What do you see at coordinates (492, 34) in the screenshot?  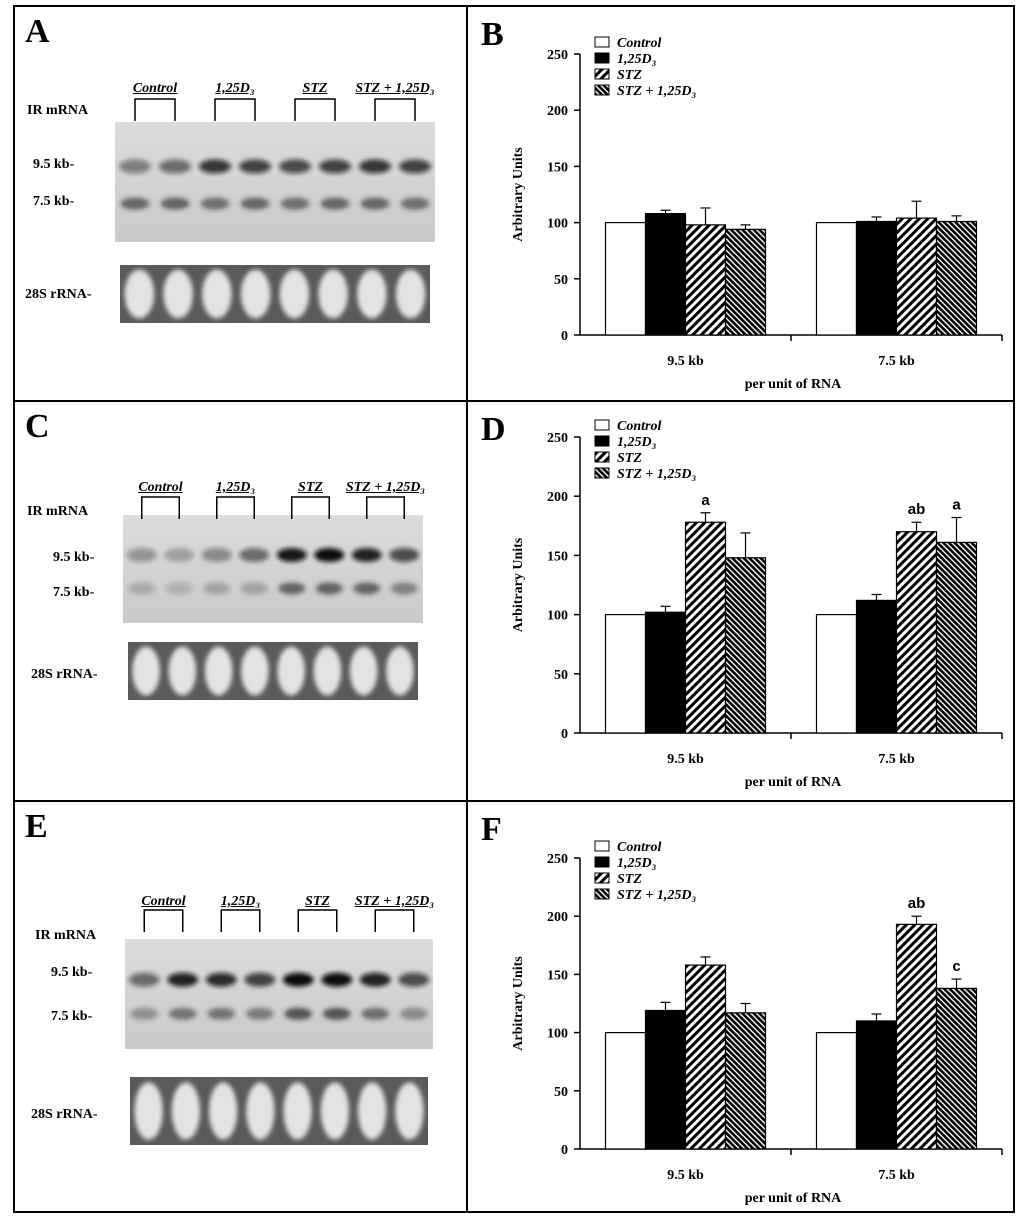 I see `panel-letter: B` at bounding box center [492, 34].